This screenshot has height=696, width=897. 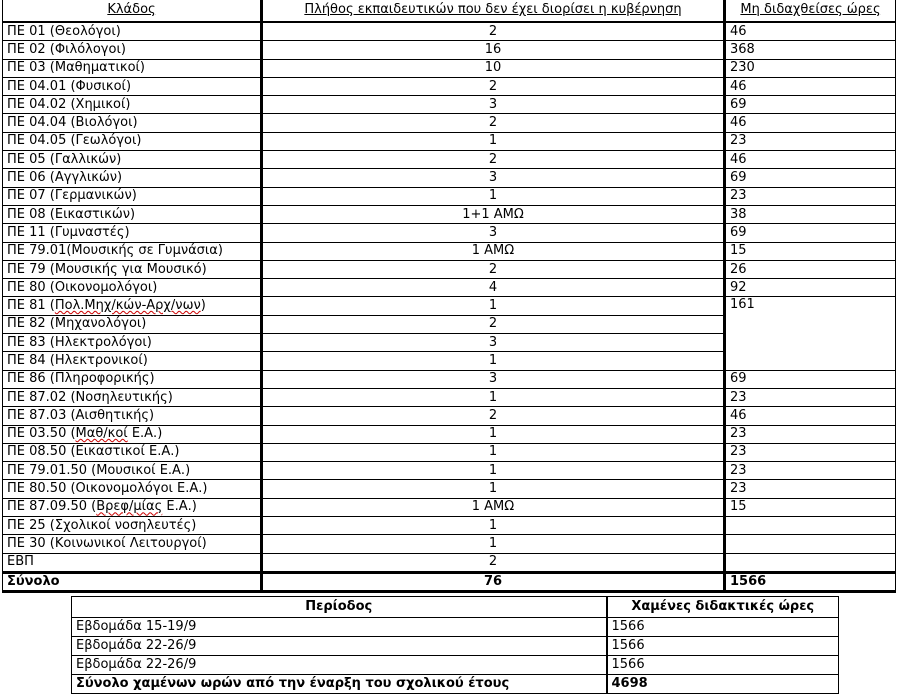 What do you see at coordinates (132, 11) in the screenshot?
I see `header-branch: Κλάδος` at bounding box center [132, 11].